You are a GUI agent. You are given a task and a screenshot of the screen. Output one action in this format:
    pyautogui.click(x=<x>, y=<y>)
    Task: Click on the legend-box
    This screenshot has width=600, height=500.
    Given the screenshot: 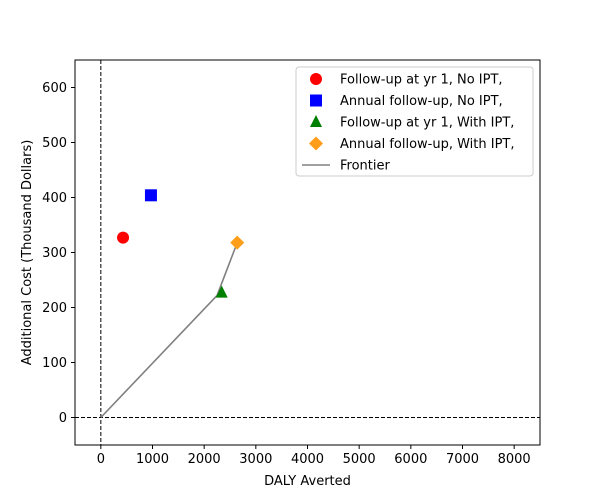 What is the action you would take?
    pyautogui.click(x=414, y=121)
    